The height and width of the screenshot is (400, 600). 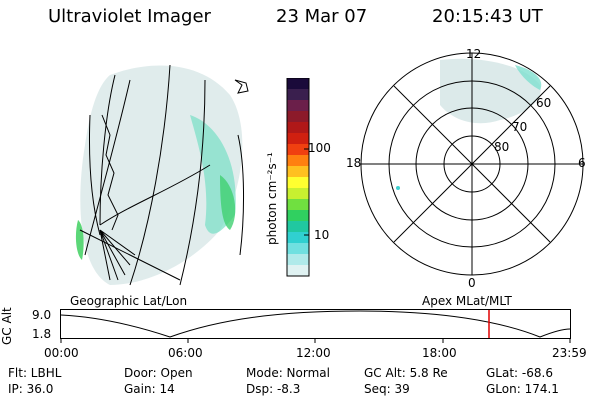 I want to click on timeline-xtick-0000: 00:00, so click(x=61, y=353).